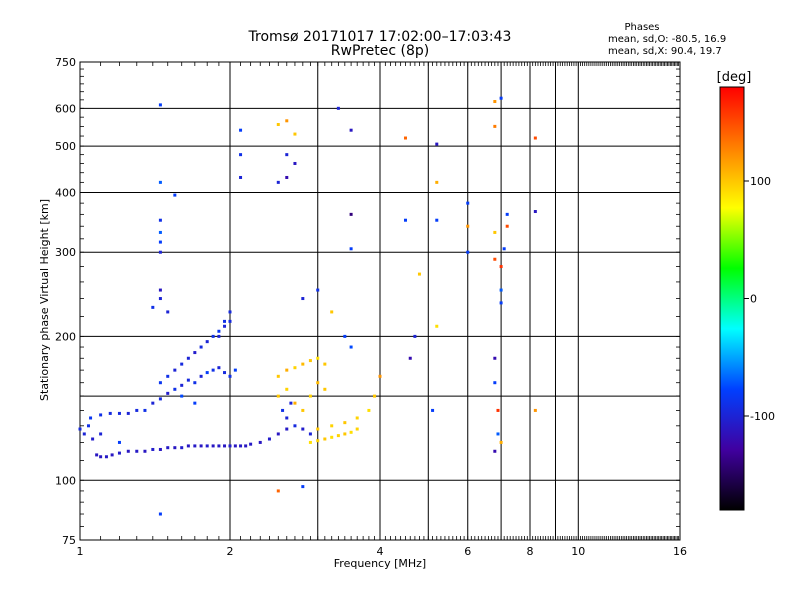 Image resolution: width=800 pixels, height=600 pixels. I want to click on colorbar-tick-label: 0, so click(753, 299).